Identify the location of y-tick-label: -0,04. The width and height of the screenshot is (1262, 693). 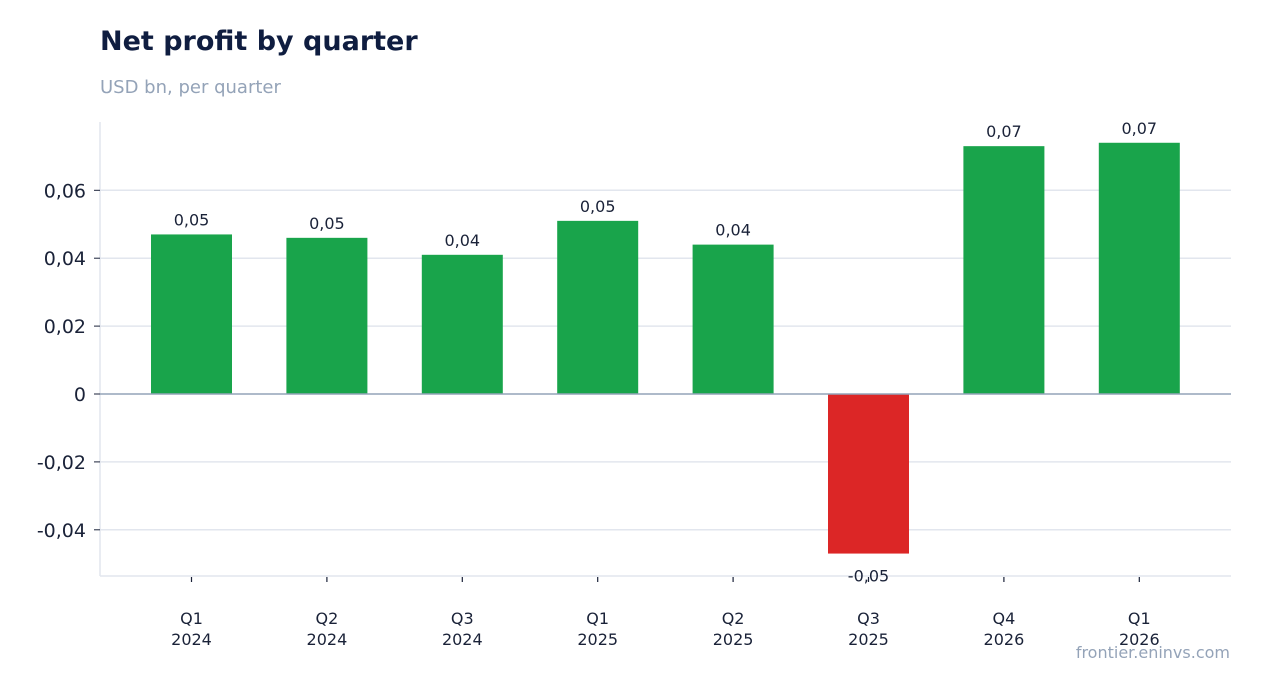
(61, 531).